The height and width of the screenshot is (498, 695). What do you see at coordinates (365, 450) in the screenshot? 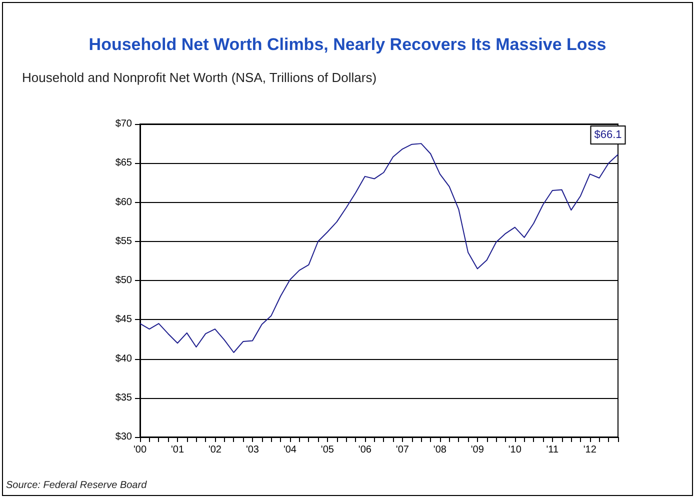
I see `x-tick-label: '06` at bounding box center [365, 450].